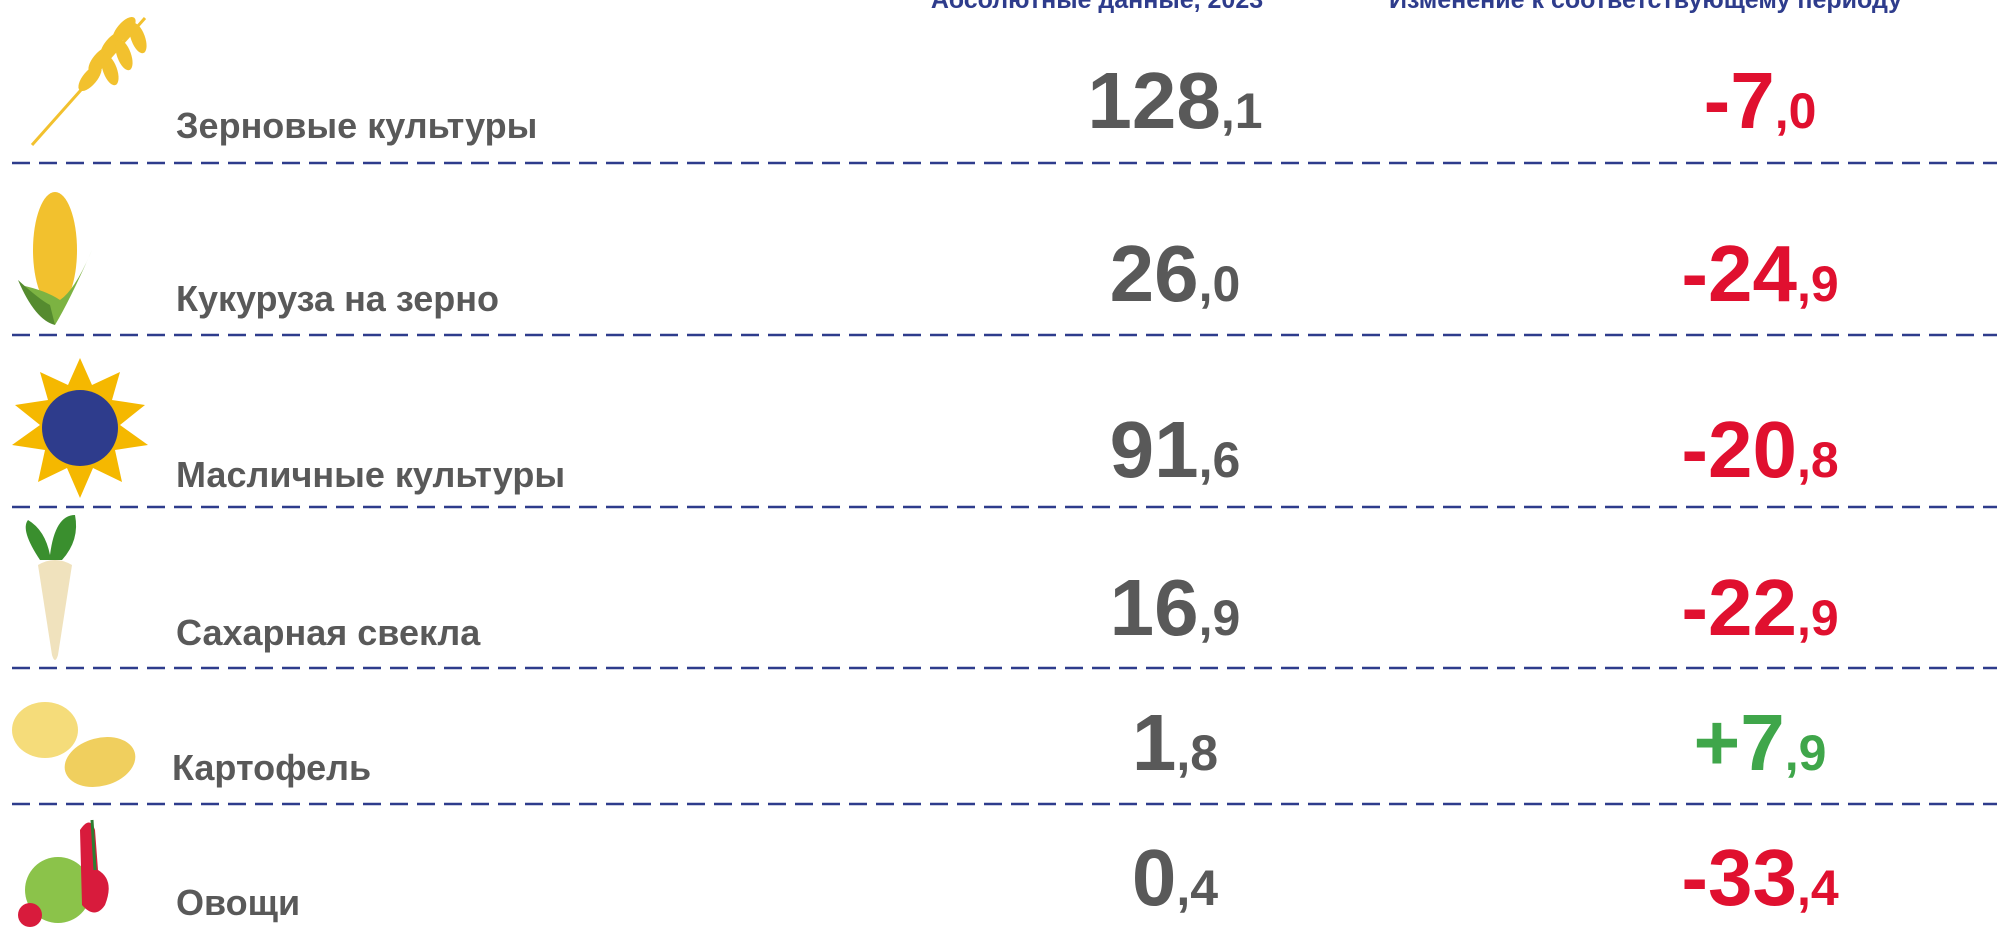  What do you see at coordinates (1154, 273) in the screenshot?
I see `value-main: 26` at bounding box center [1154, 273].